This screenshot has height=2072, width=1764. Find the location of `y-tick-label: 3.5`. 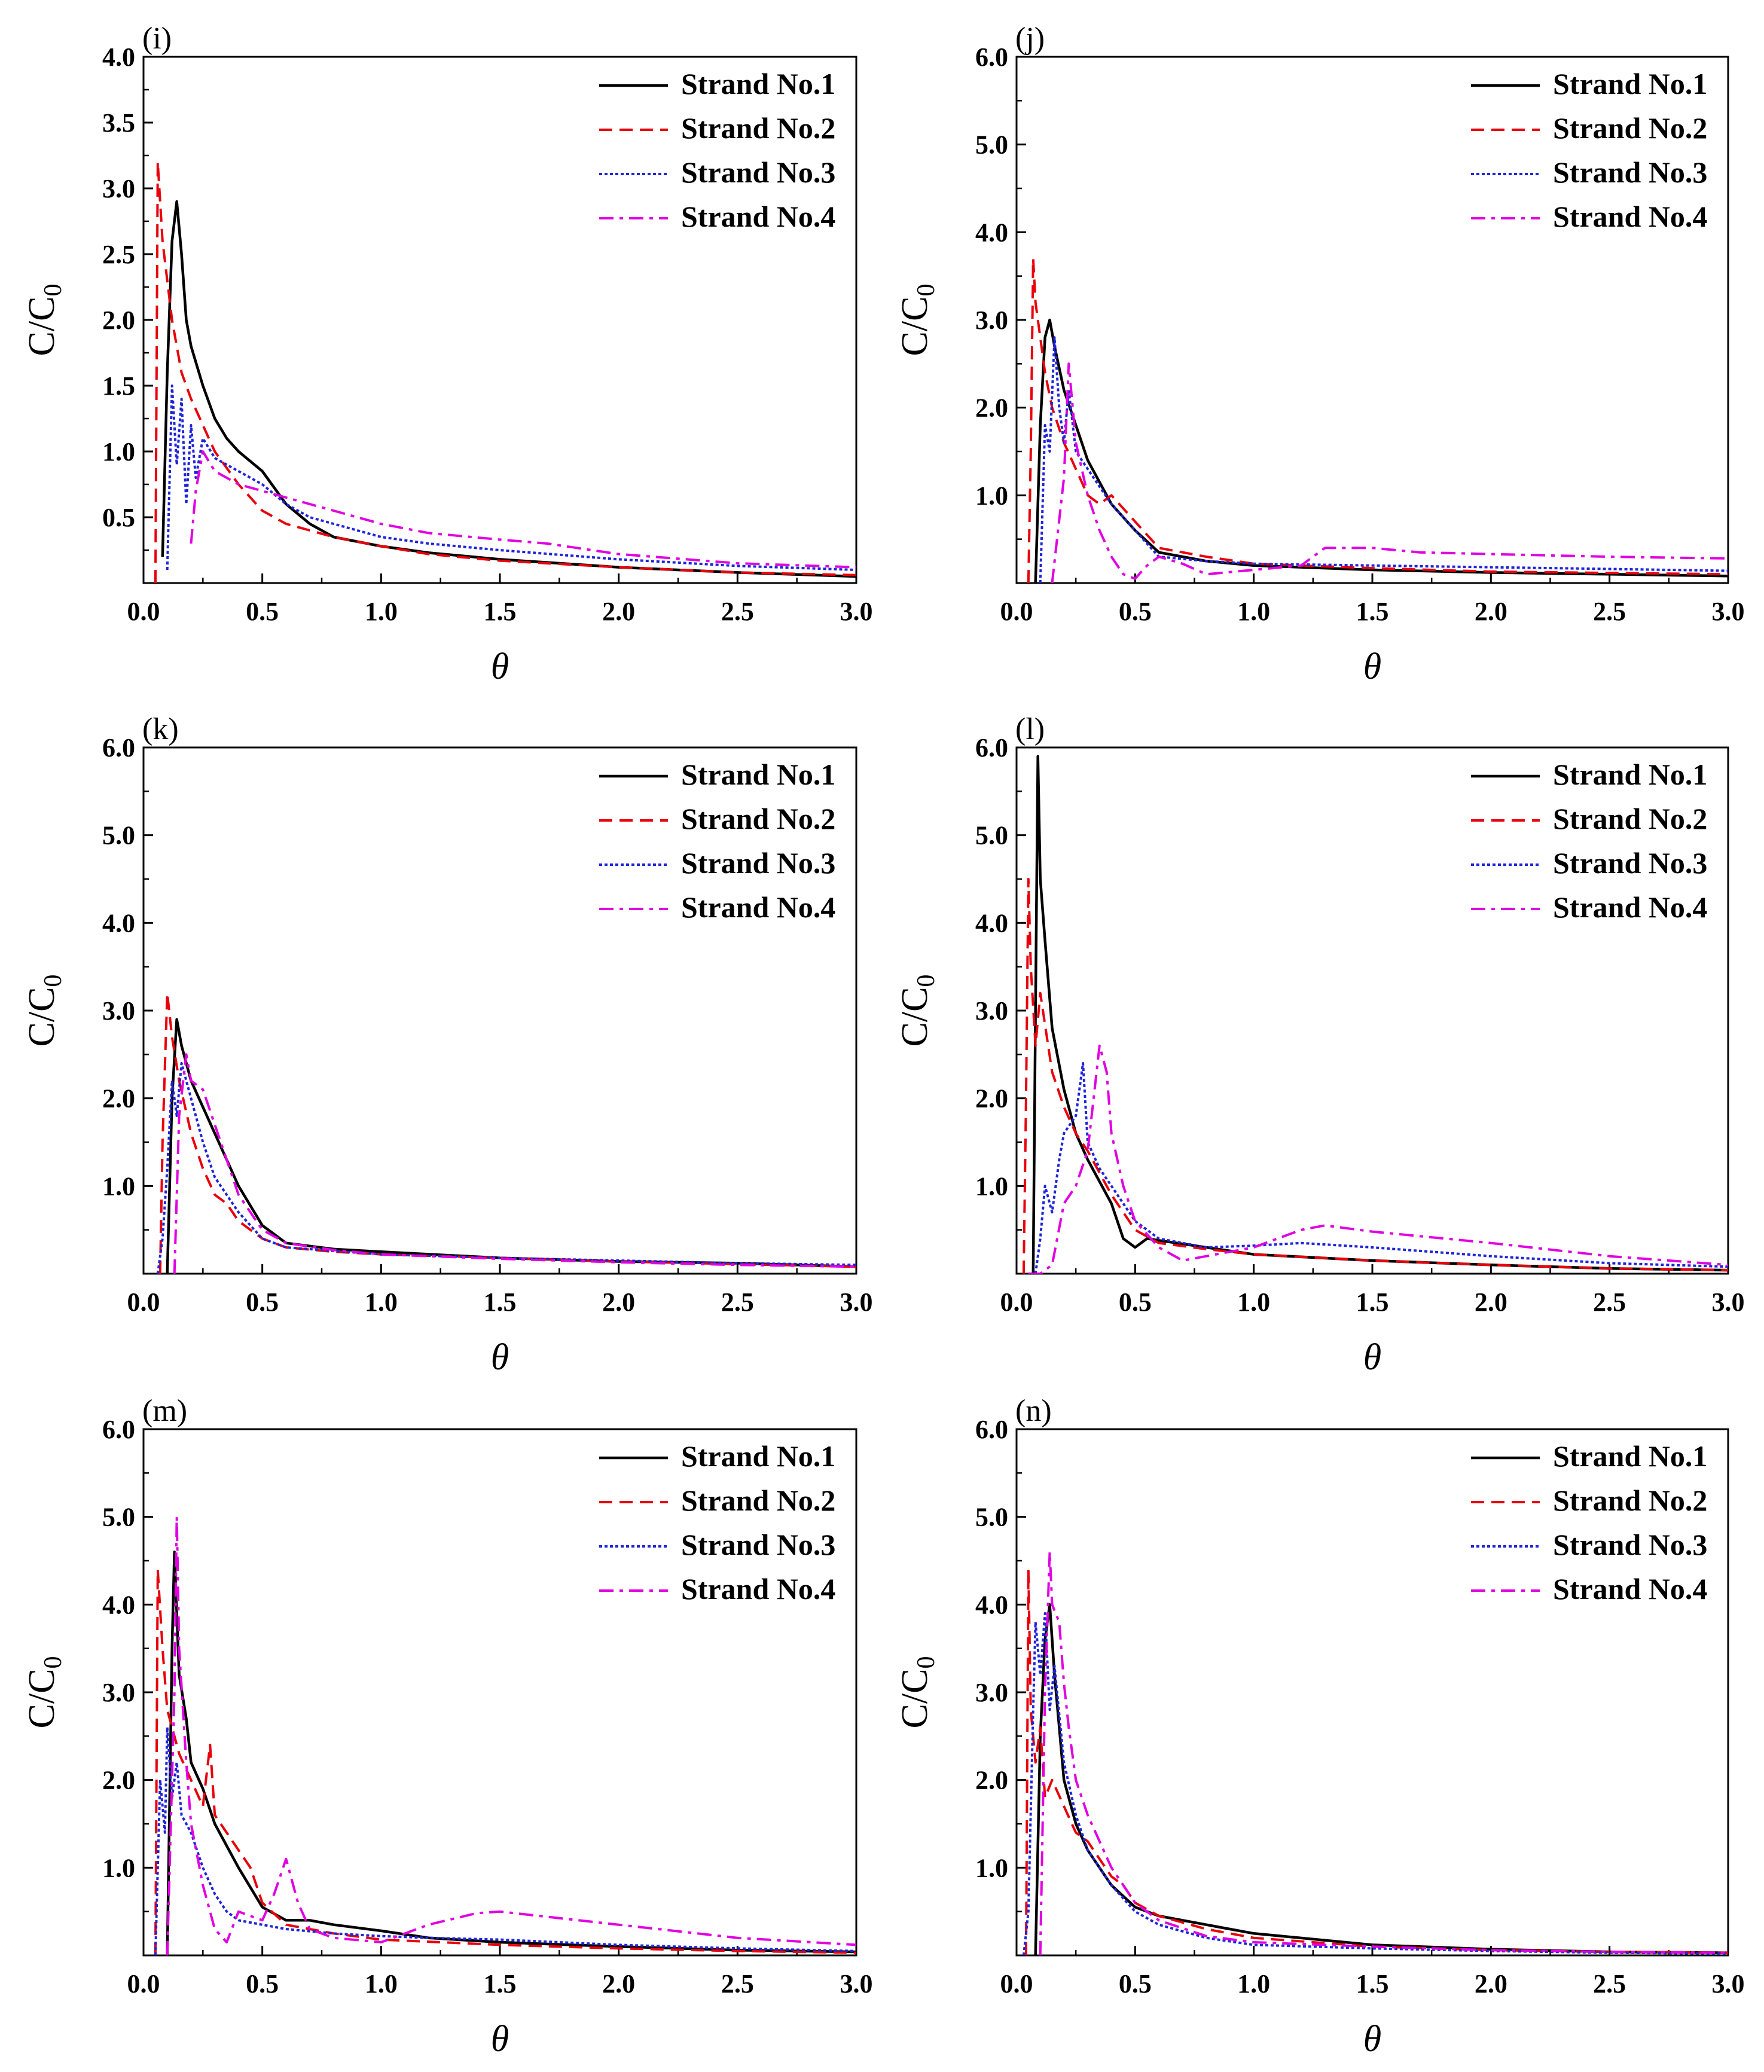

y-tick-label: 3.5 is located at coordinates (118, 123).